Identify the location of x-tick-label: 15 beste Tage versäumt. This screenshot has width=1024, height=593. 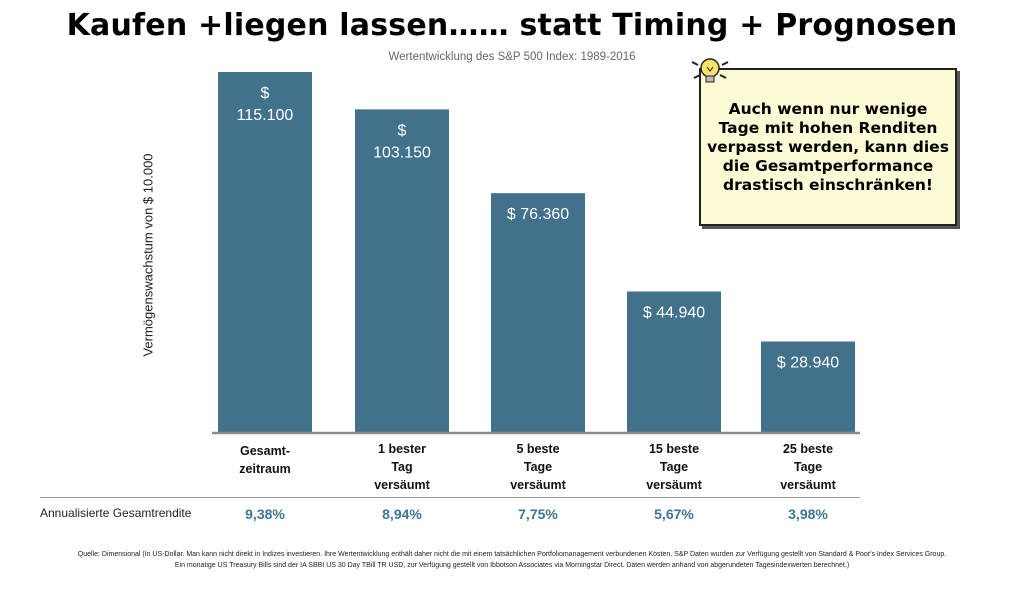
(674, 467).